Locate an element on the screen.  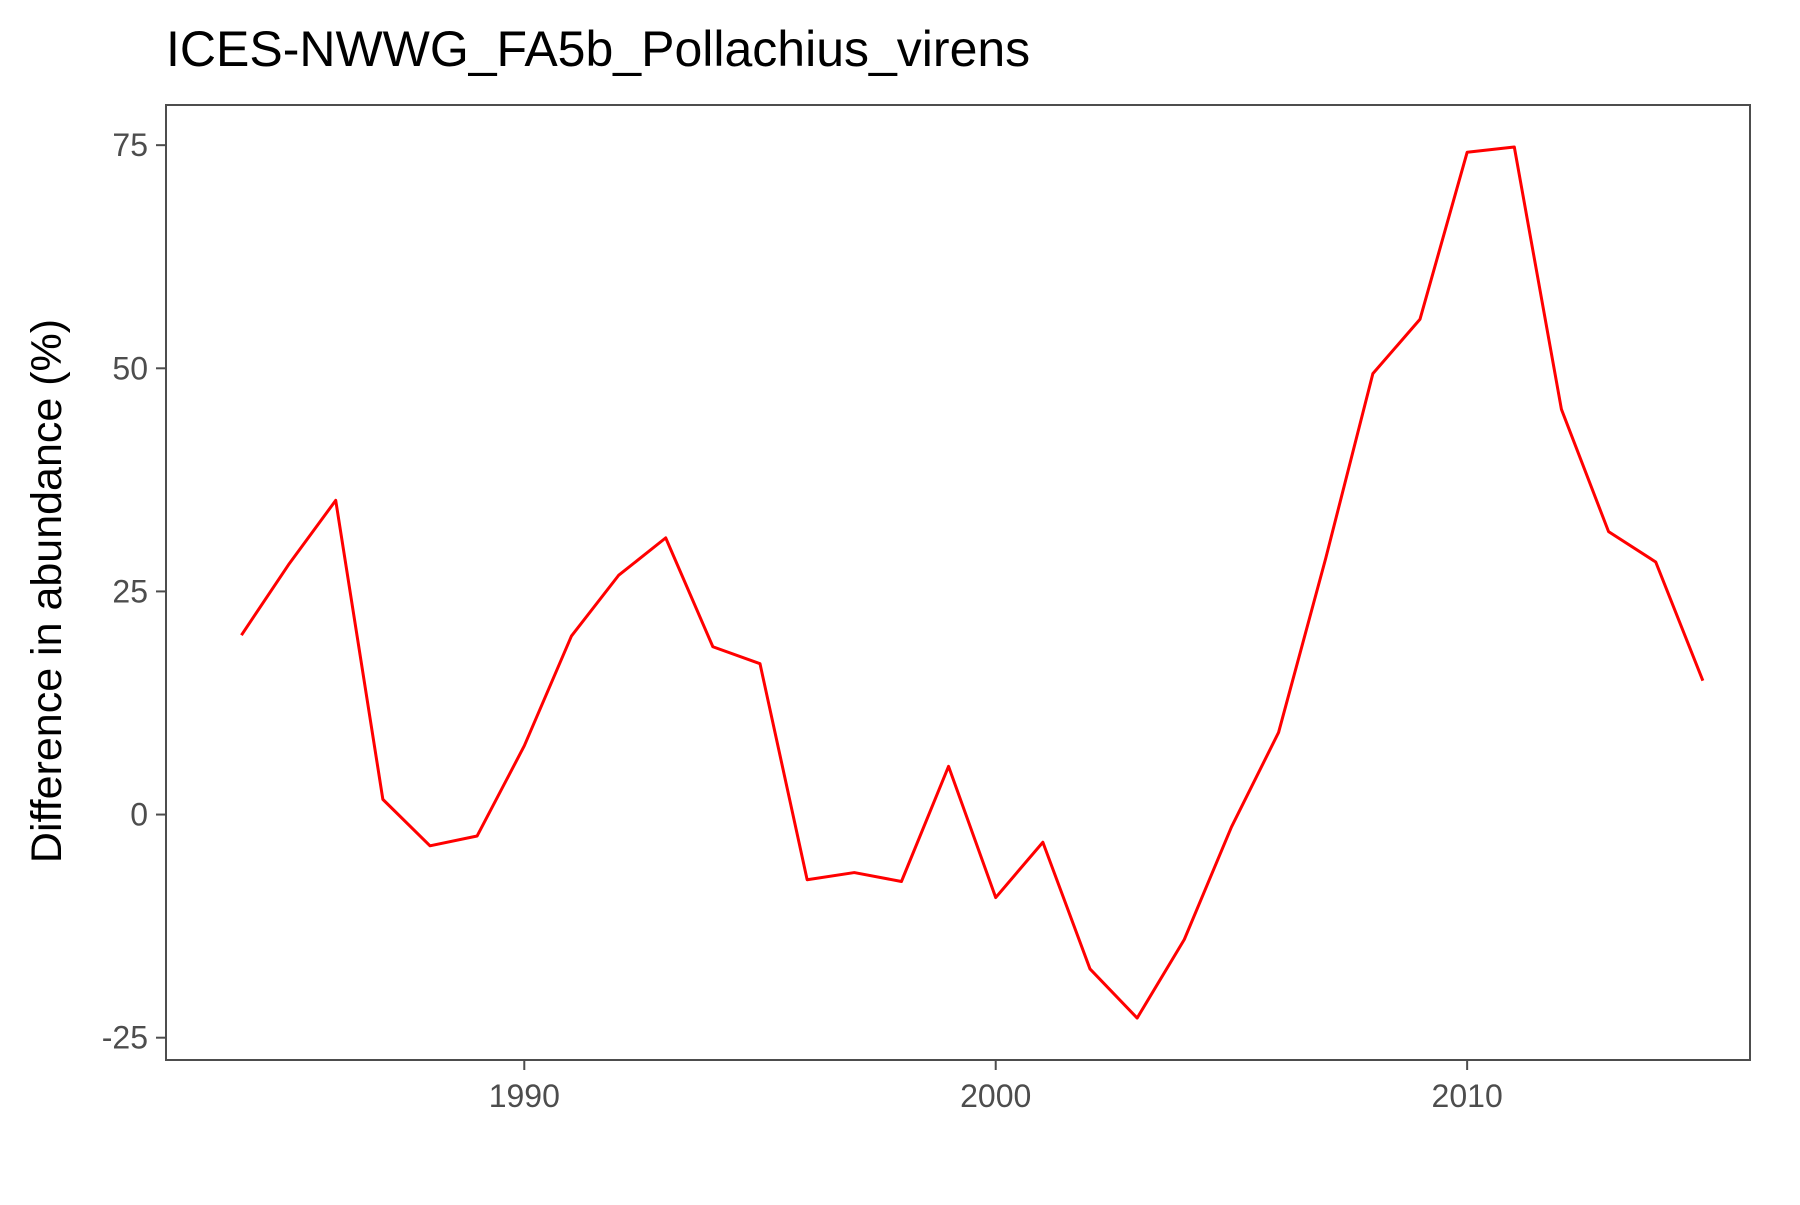
y-axis: -25 0 25 50 75 is located at coordinates (134, 591).